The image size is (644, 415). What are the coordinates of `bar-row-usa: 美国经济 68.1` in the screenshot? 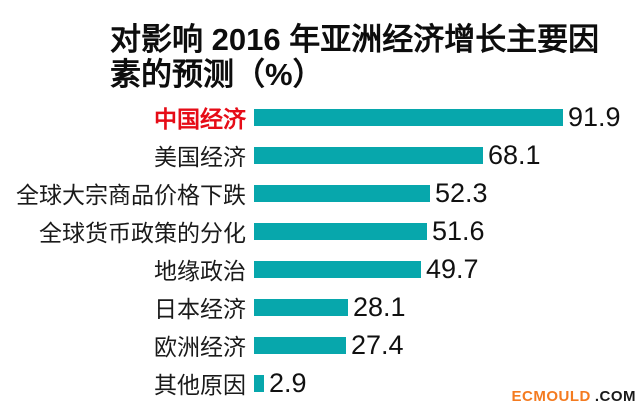 It's located at (322, 155).